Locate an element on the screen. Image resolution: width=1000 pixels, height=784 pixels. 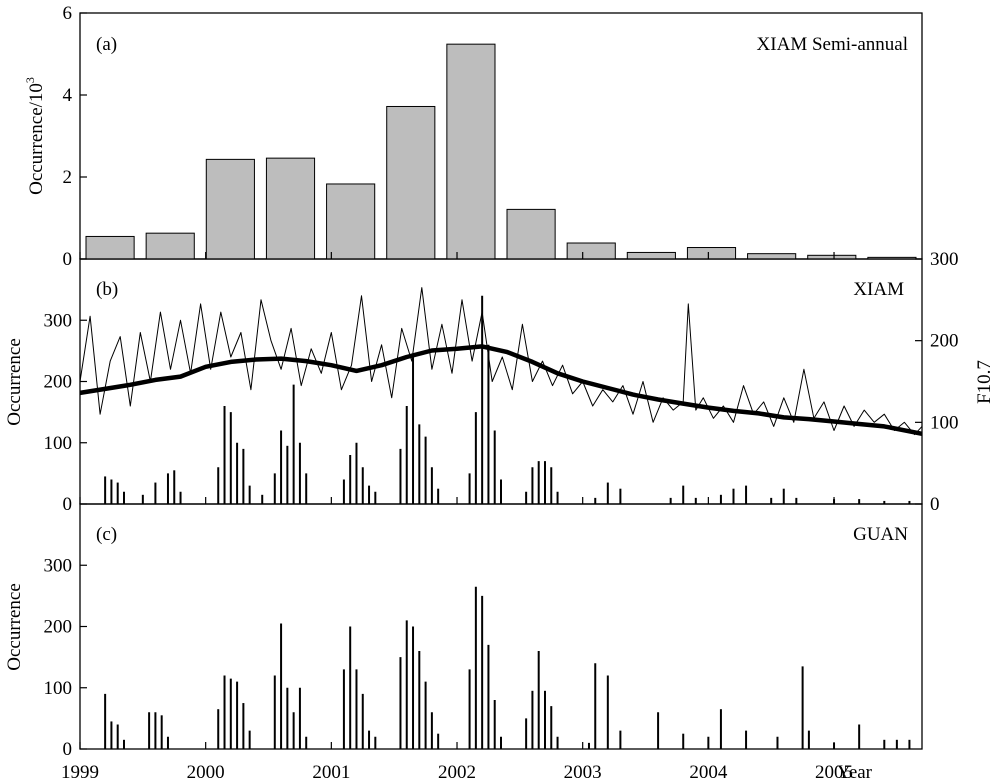
panel-a-y-axis: 0 2 4 6 is located at coordinates (75, 136).